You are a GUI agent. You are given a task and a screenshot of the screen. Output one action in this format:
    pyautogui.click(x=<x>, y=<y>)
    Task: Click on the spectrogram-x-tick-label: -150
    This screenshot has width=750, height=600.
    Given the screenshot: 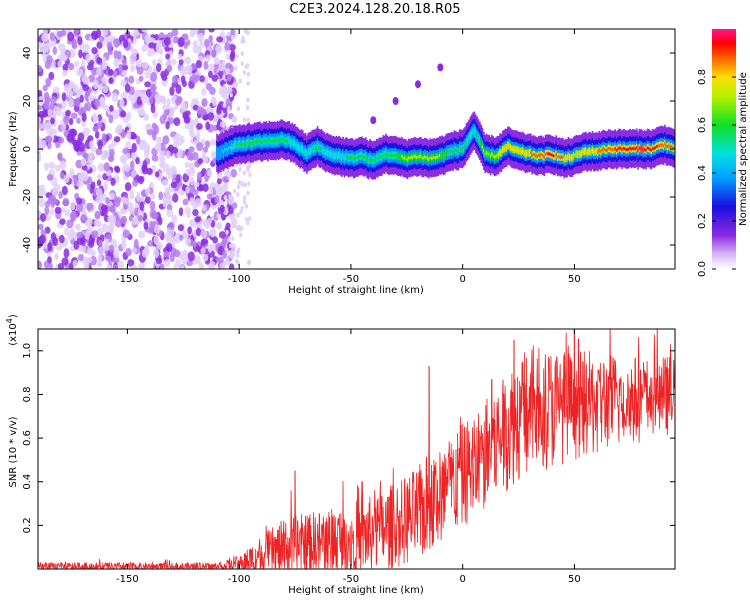 What is the action you would take?
    pyautogui.click(x=127, y=279)
    